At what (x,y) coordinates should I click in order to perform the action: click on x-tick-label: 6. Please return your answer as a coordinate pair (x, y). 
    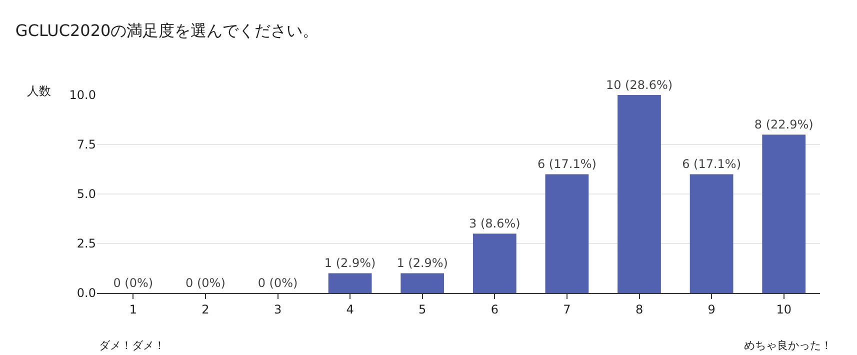
    Looking at the image, I should click on (494, 309).